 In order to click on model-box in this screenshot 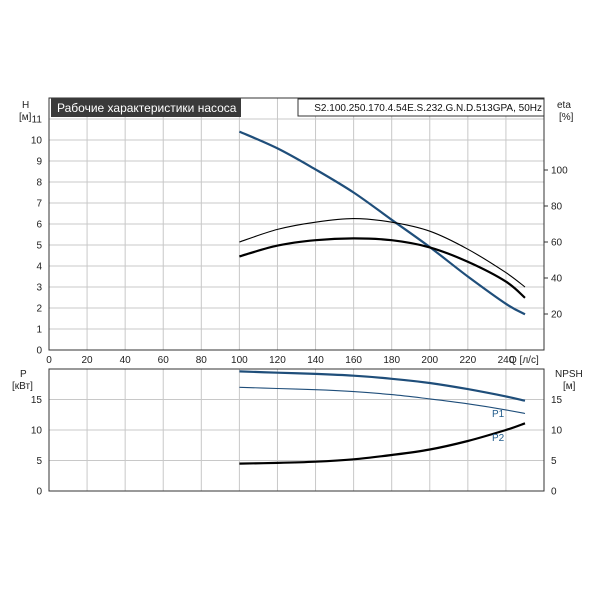, I will do `click(421, 107)`.